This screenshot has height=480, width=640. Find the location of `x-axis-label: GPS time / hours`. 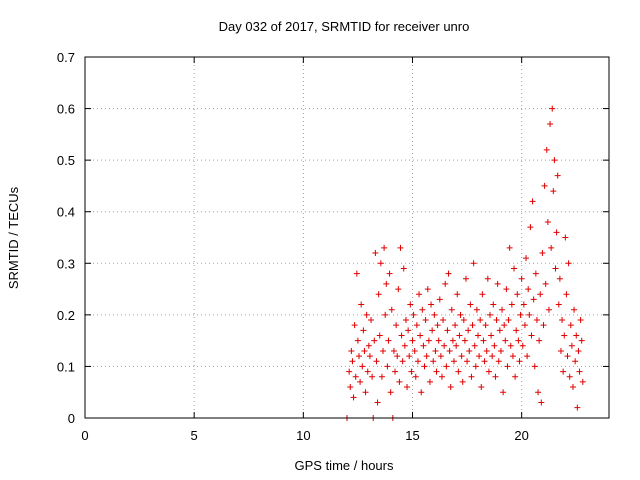

x-axis-label: GPS time / hours is located at coordinates (344, 465).